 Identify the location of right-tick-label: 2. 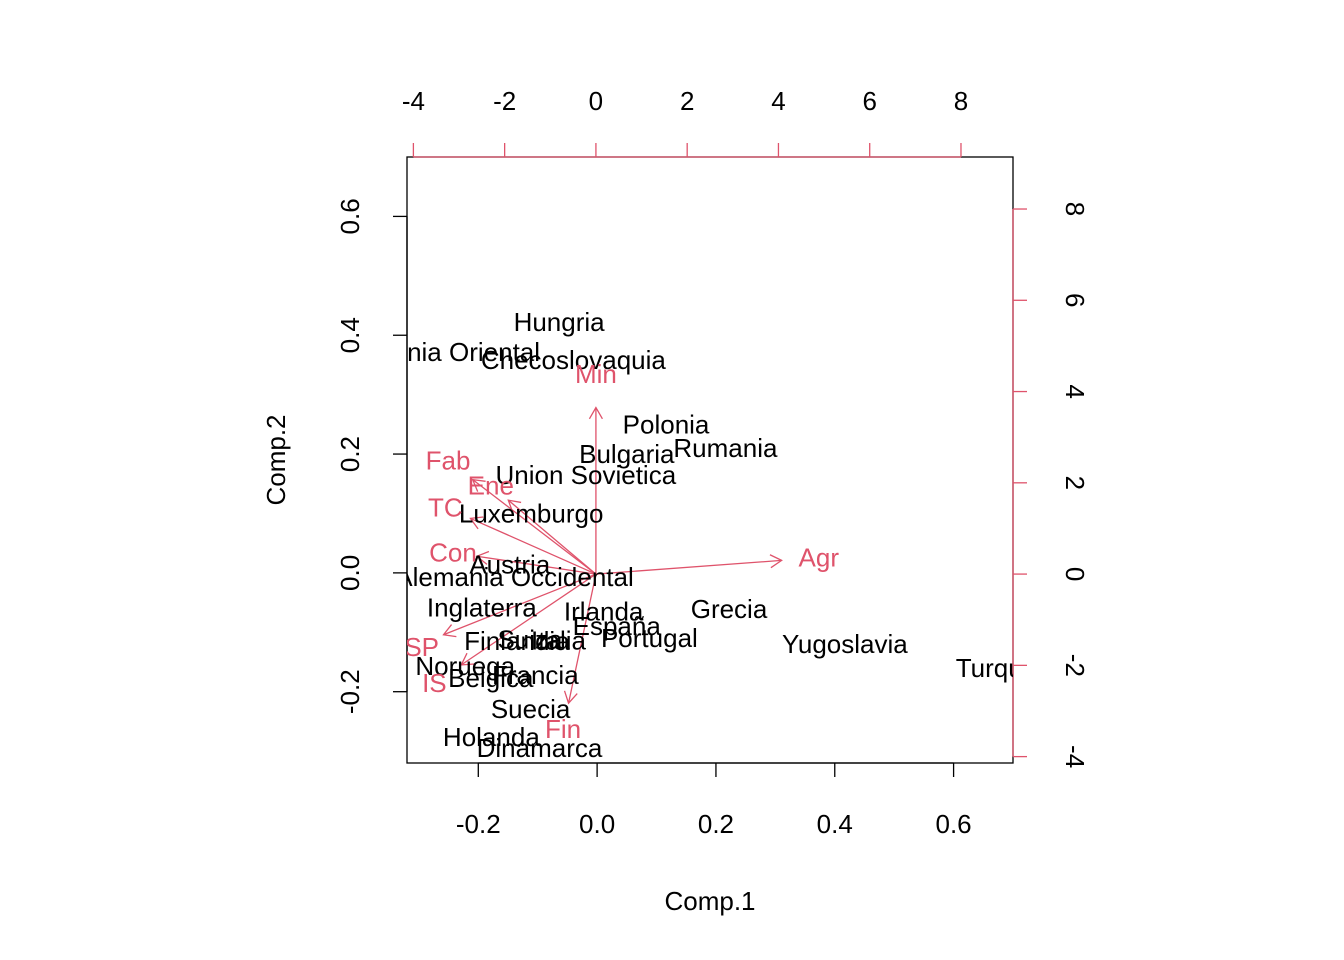
(1075, 483).